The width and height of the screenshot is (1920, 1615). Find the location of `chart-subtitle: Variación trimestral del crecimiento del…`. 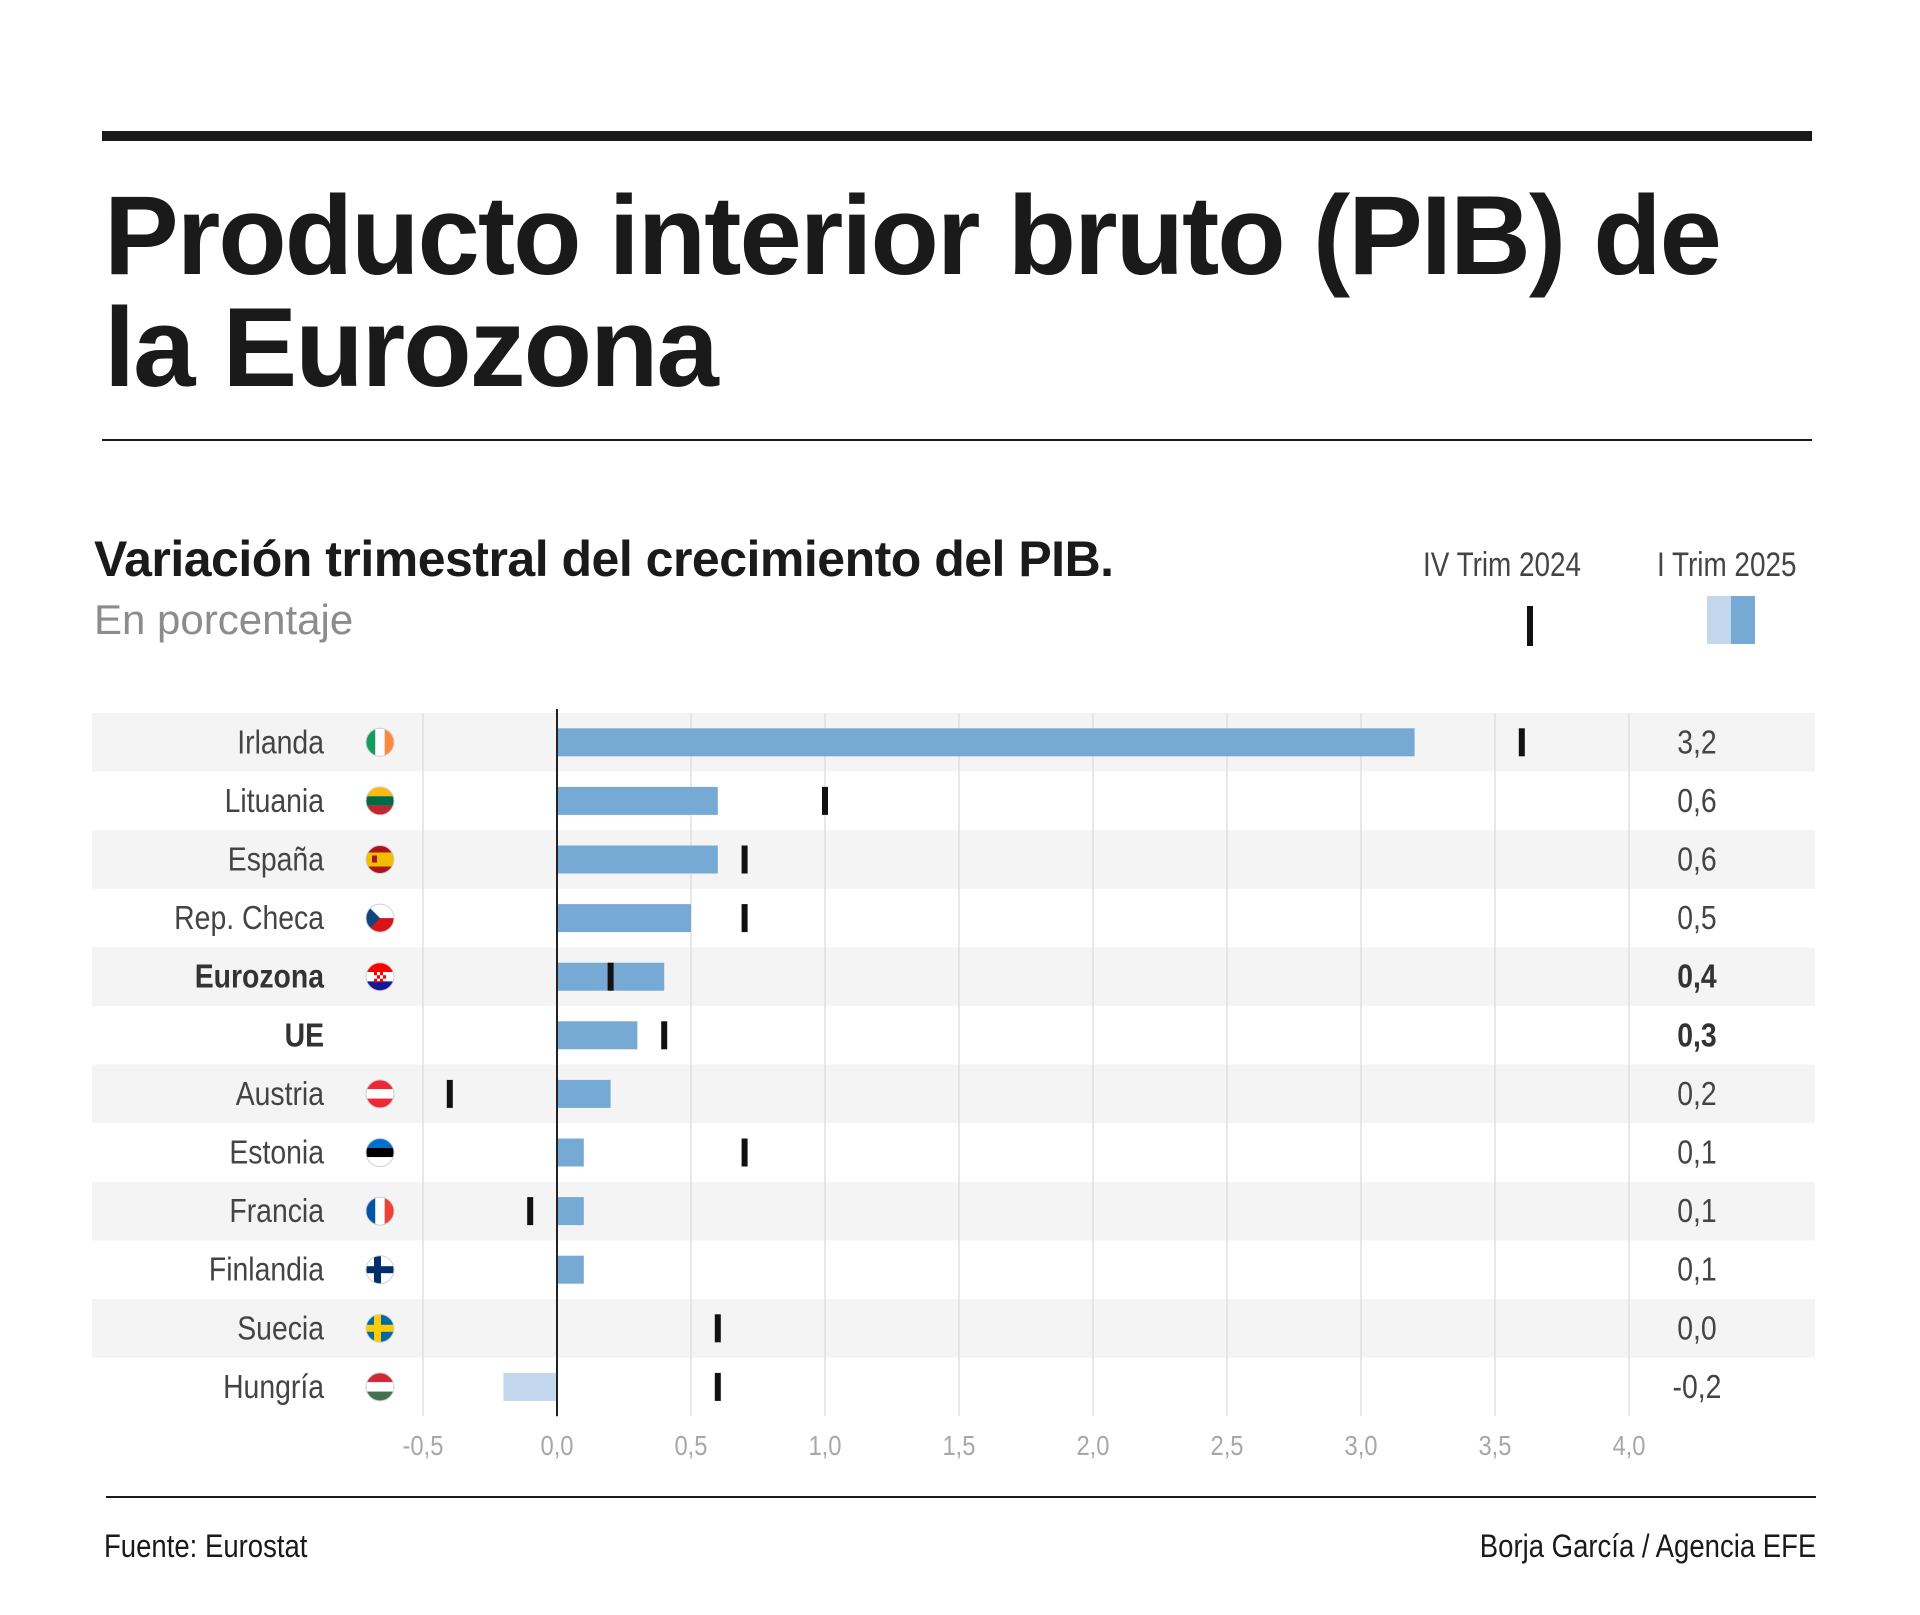

chart-subtitle: Variación trimestral del crecimiento del… is located at coordinates (604, 559).